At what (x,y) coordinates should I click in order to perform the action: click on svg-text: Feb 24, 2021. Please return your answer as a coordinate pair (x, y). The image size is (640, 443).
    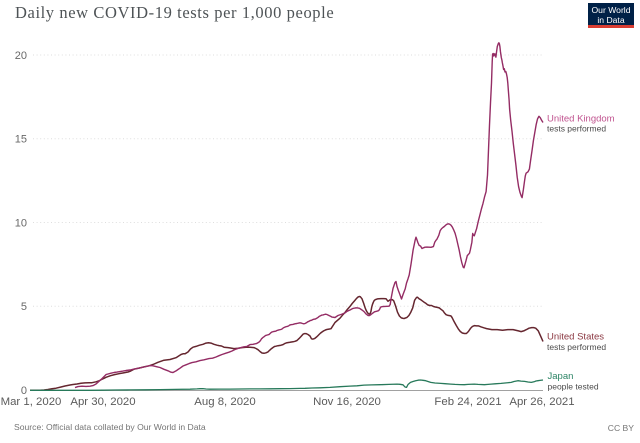
    Looking at the image, I should click on (467, 402).